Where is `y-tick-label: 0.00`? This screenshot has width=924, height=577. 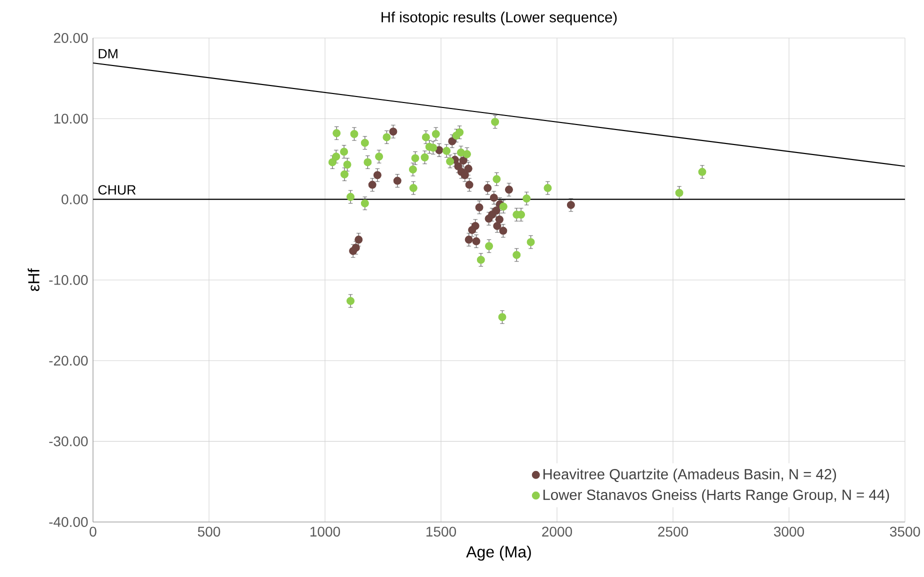 y-tick-label: 0.00 is located at coordinates (75, 199).